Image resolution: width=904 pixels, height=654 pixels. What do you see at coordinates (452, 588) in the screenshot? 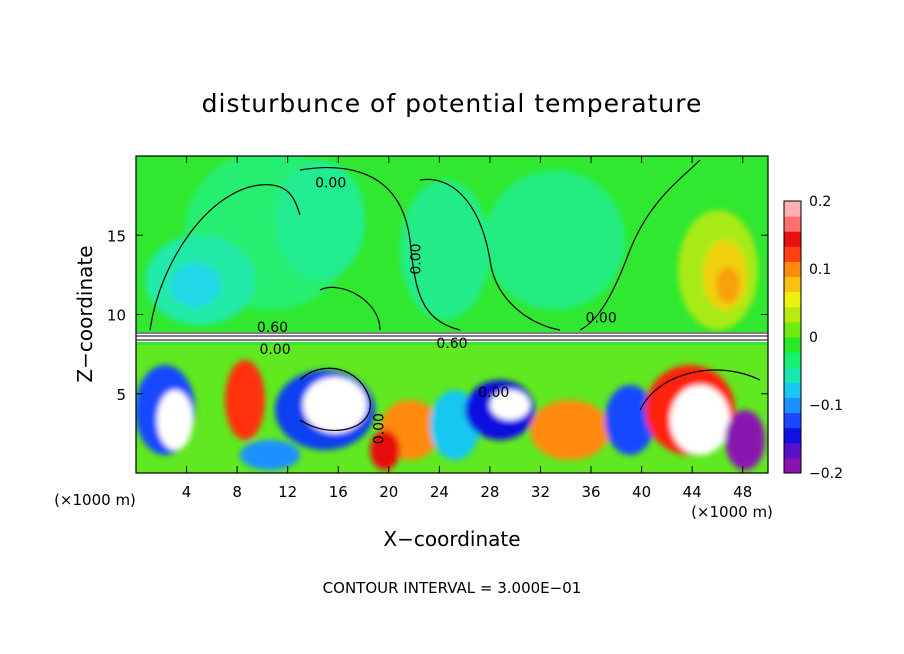
I see `contour-interval-note: CONTOUR INTERVAL = 3.000E−01` at bounding box center [452, 588].